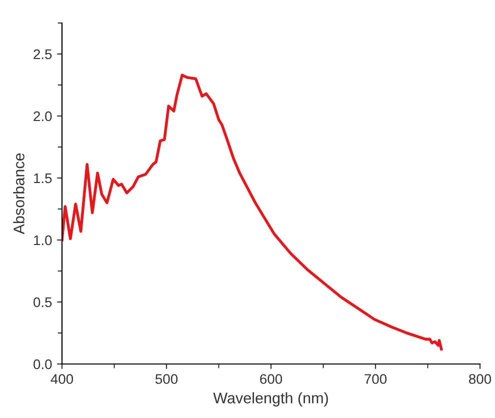 The height and width of the screenshot is (418, 495). Describe the element at coordinates (43, 116) in the screenshot. I see `y-tick-label: 2.0` at that location.